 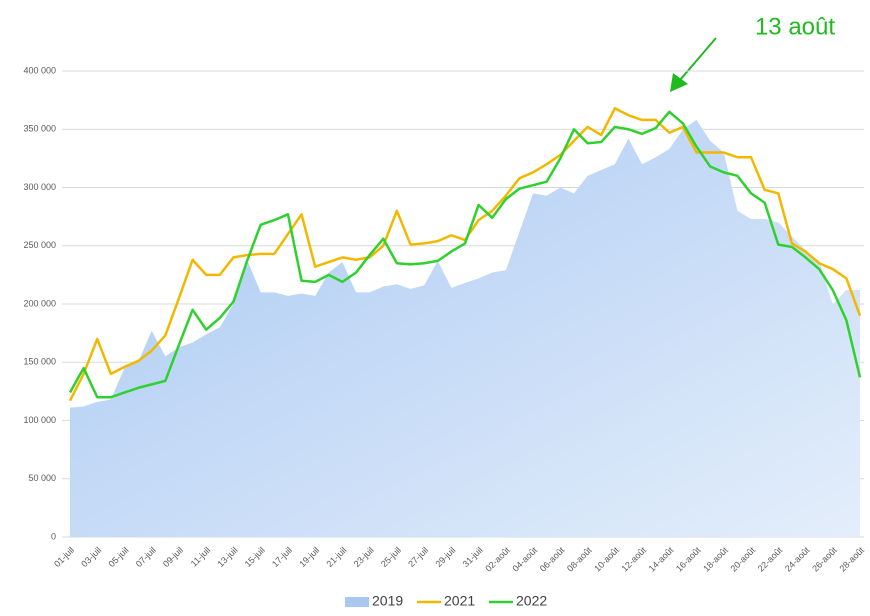 What do you see at coordinates (531, 601) in the screenshot?
I see `legend-label: 2022` at bounding box center [531, 601].